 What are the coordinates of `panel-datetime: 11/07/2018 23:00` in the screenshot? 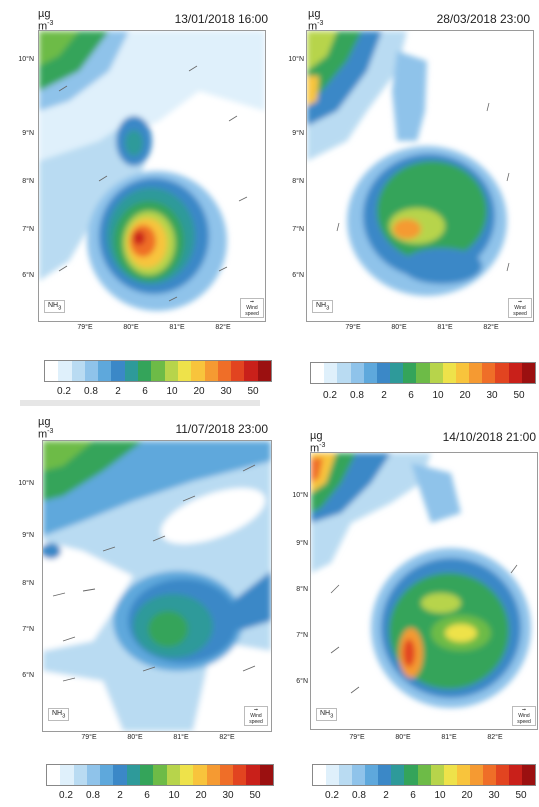 It's located at (221, 429).